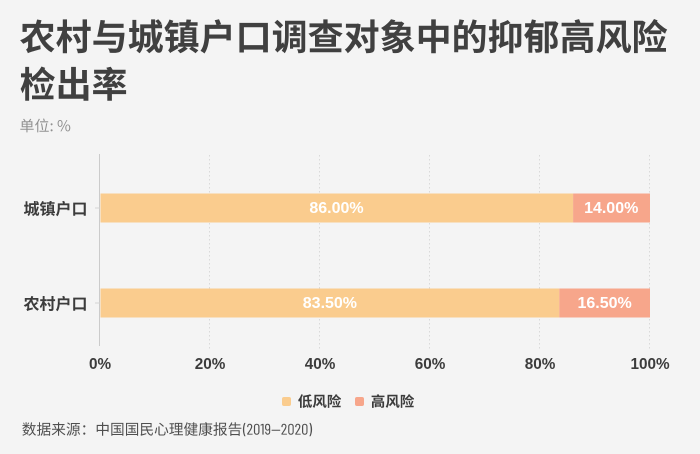  What do you see at coordinates (540, 364) in the screenshot?
I see `svg-text: 80%` at bounding box center [540, 364].